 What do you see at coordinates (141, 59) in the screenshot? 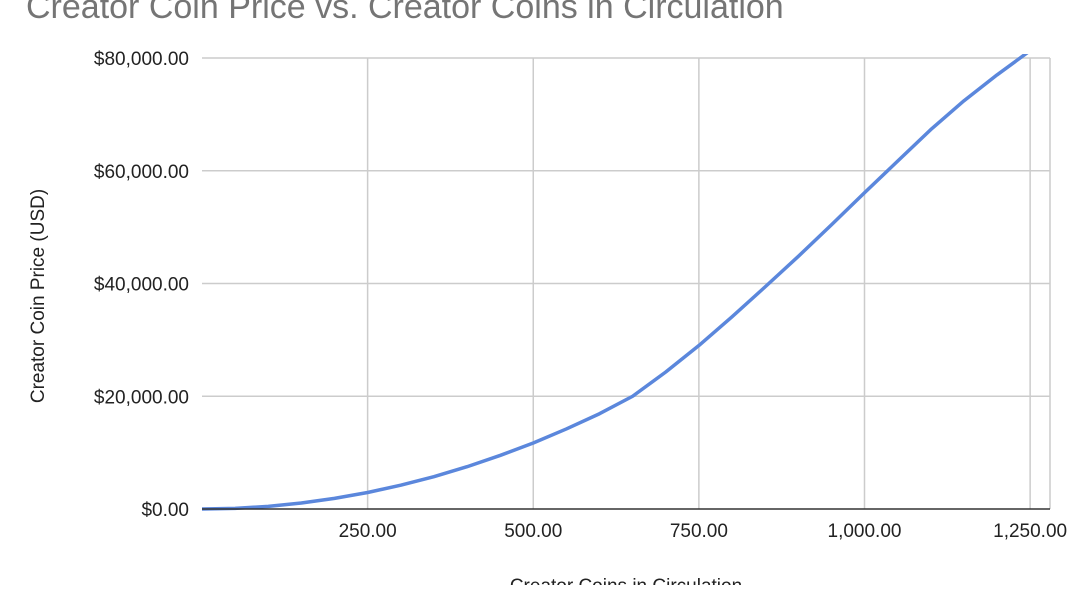
I see `y-tick-label: $80,000.00` at bounding box center [141, 59].